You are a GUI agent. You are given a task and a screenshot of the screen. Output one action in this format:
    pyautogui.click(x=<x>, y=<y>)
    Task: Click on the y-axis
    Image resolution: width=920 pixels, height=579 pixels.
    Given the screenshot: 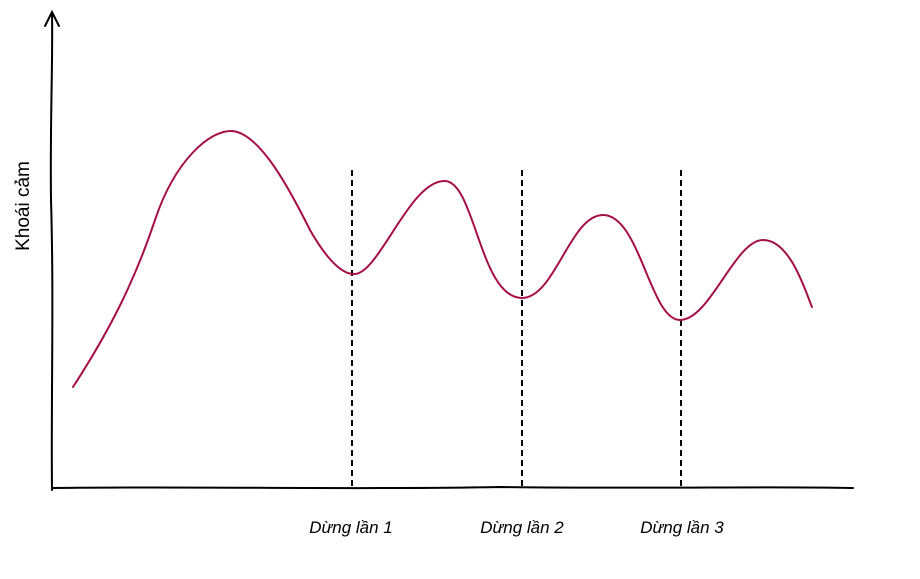 What is the action you would take?
    pyautogui.click(x=51, y=252)
    